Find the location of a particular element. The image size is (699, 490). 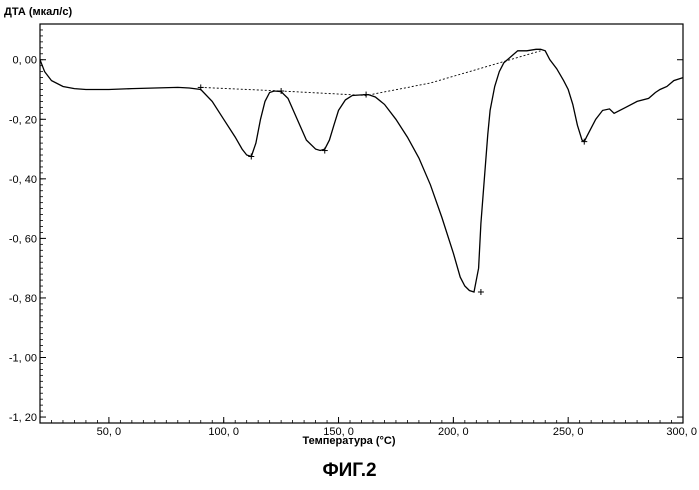

y-axis-title: ДТА (мкал/с) is located at coordinates (38, 12).